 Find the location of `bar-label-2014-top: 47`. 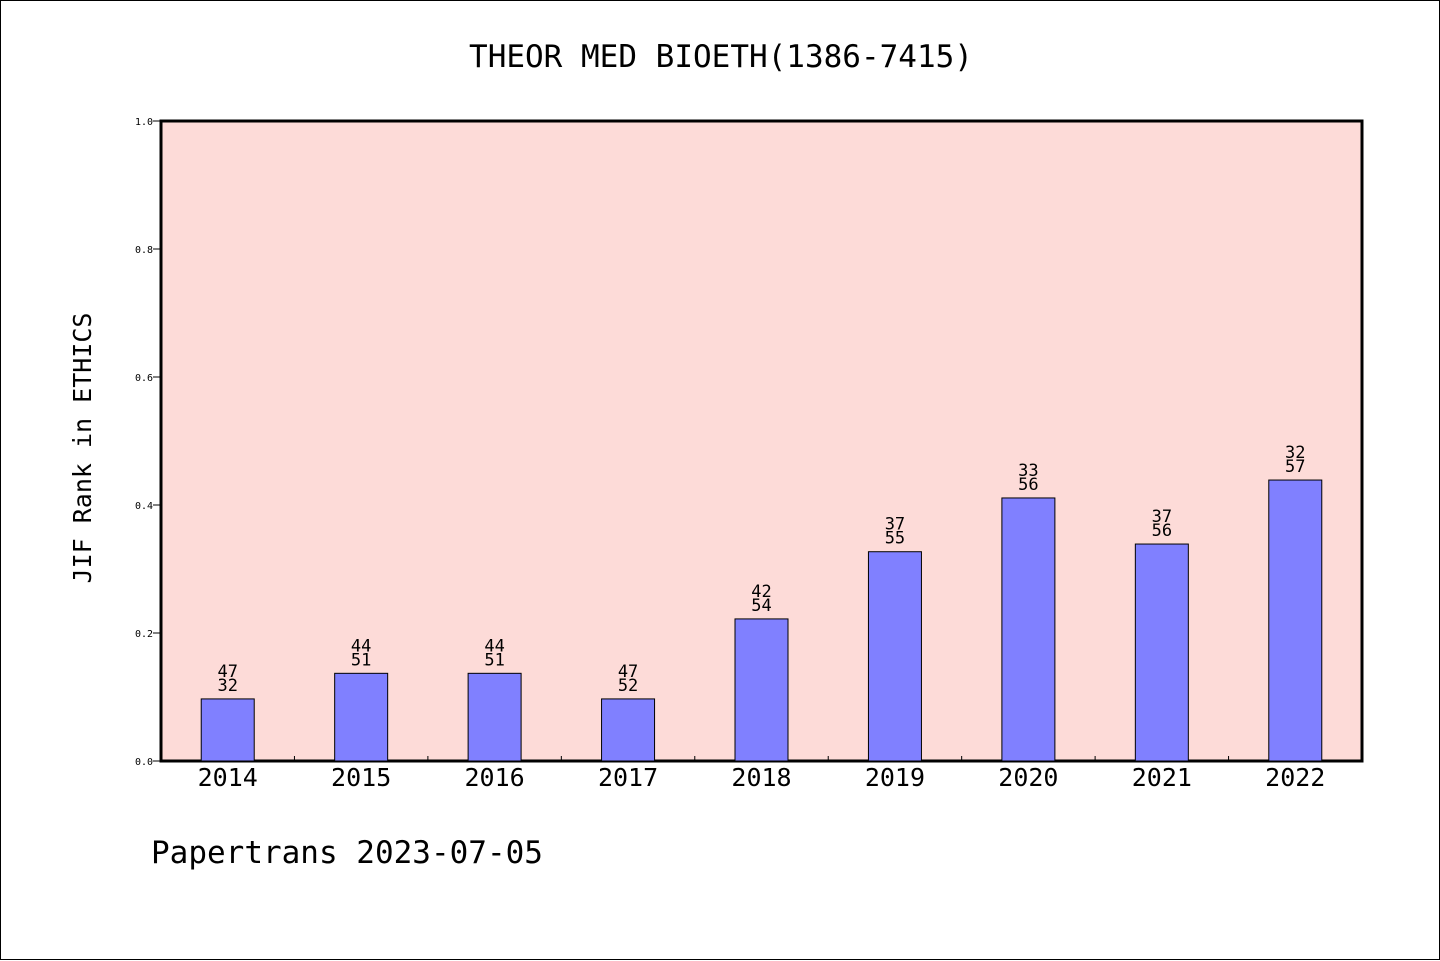

bar-label-2014-top: 47 is located at coordinates (227, 672).